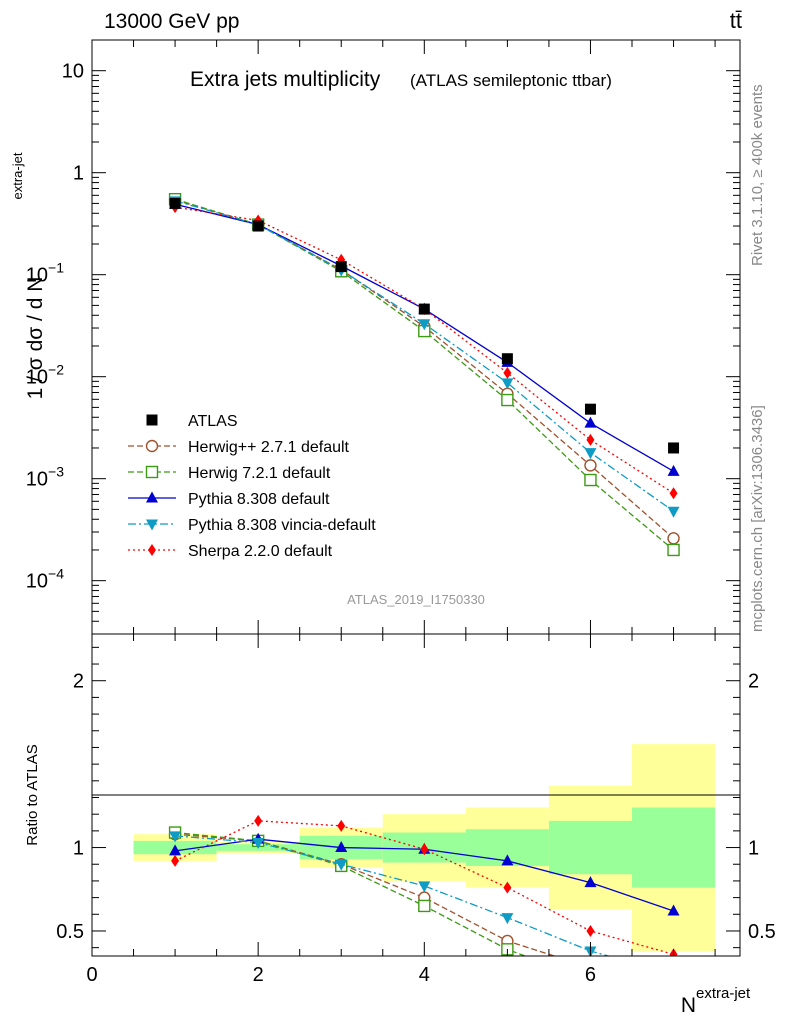  I want to click on rivet-caption: Rivet 3.1.10, ≥ 400k events, so click(757, 175).